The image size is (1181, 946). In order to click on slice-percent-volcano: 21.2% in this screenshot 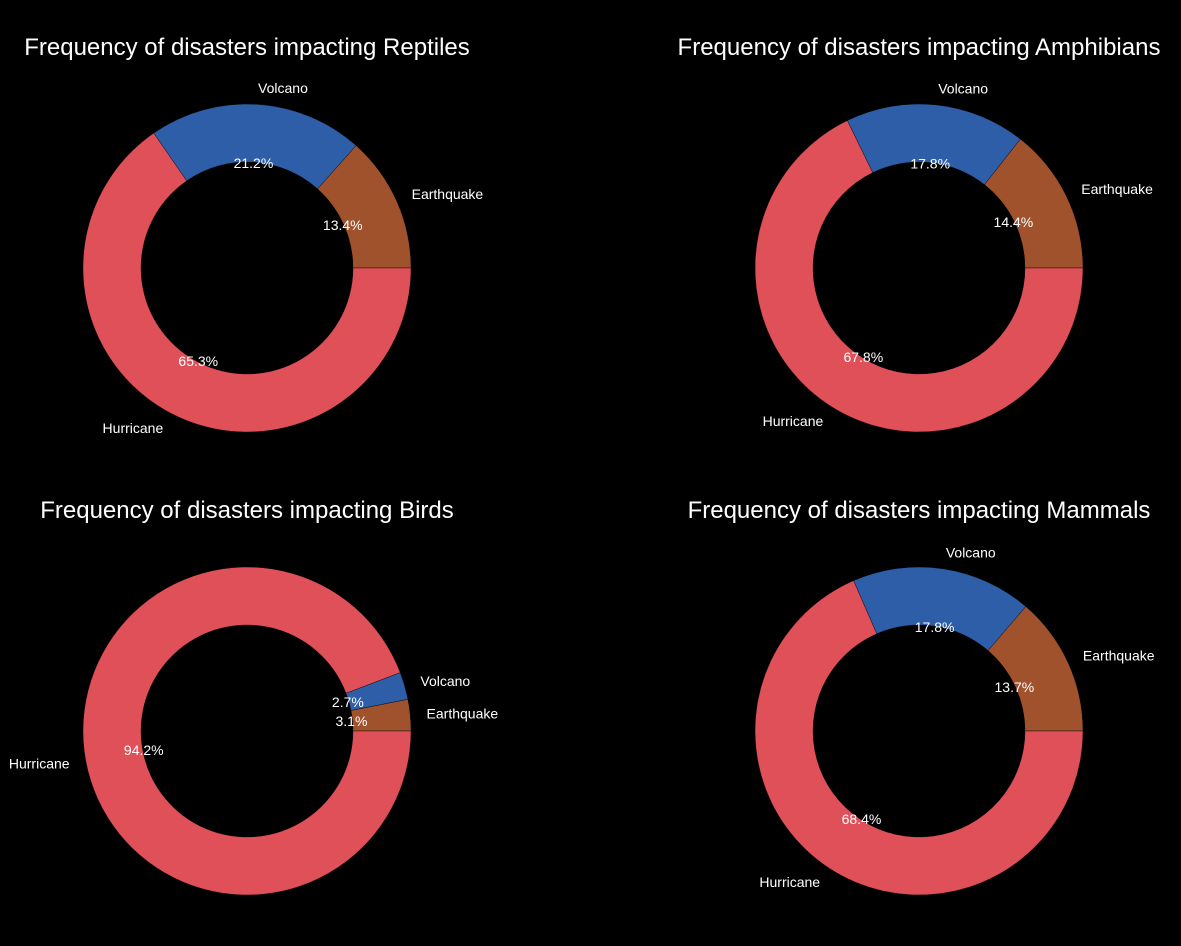, I will do `click(254, 163)`.